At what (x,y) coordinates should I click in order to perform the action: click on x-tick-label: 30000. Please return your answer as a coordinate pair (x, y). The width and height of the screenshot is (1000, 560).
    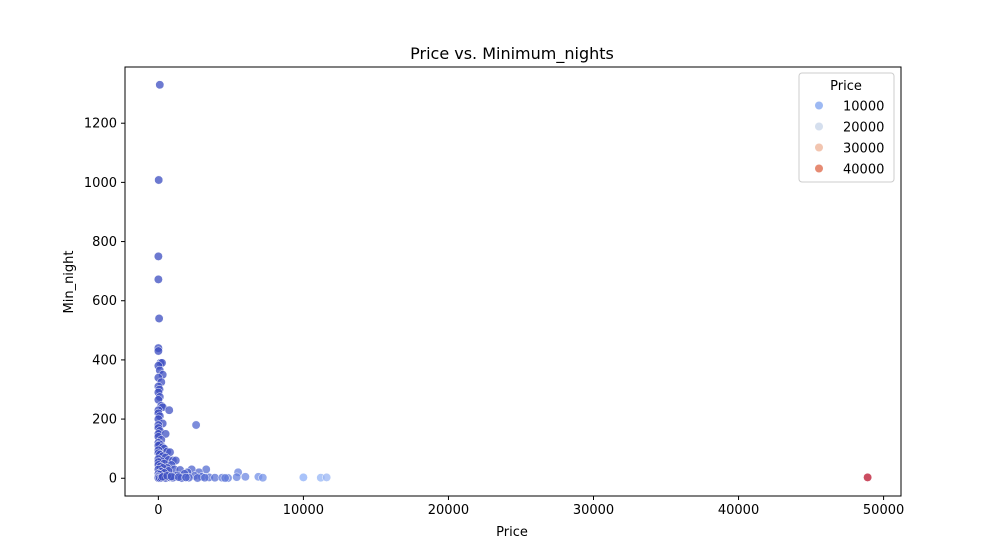
    Looking at the image, I should click on (593, 510).